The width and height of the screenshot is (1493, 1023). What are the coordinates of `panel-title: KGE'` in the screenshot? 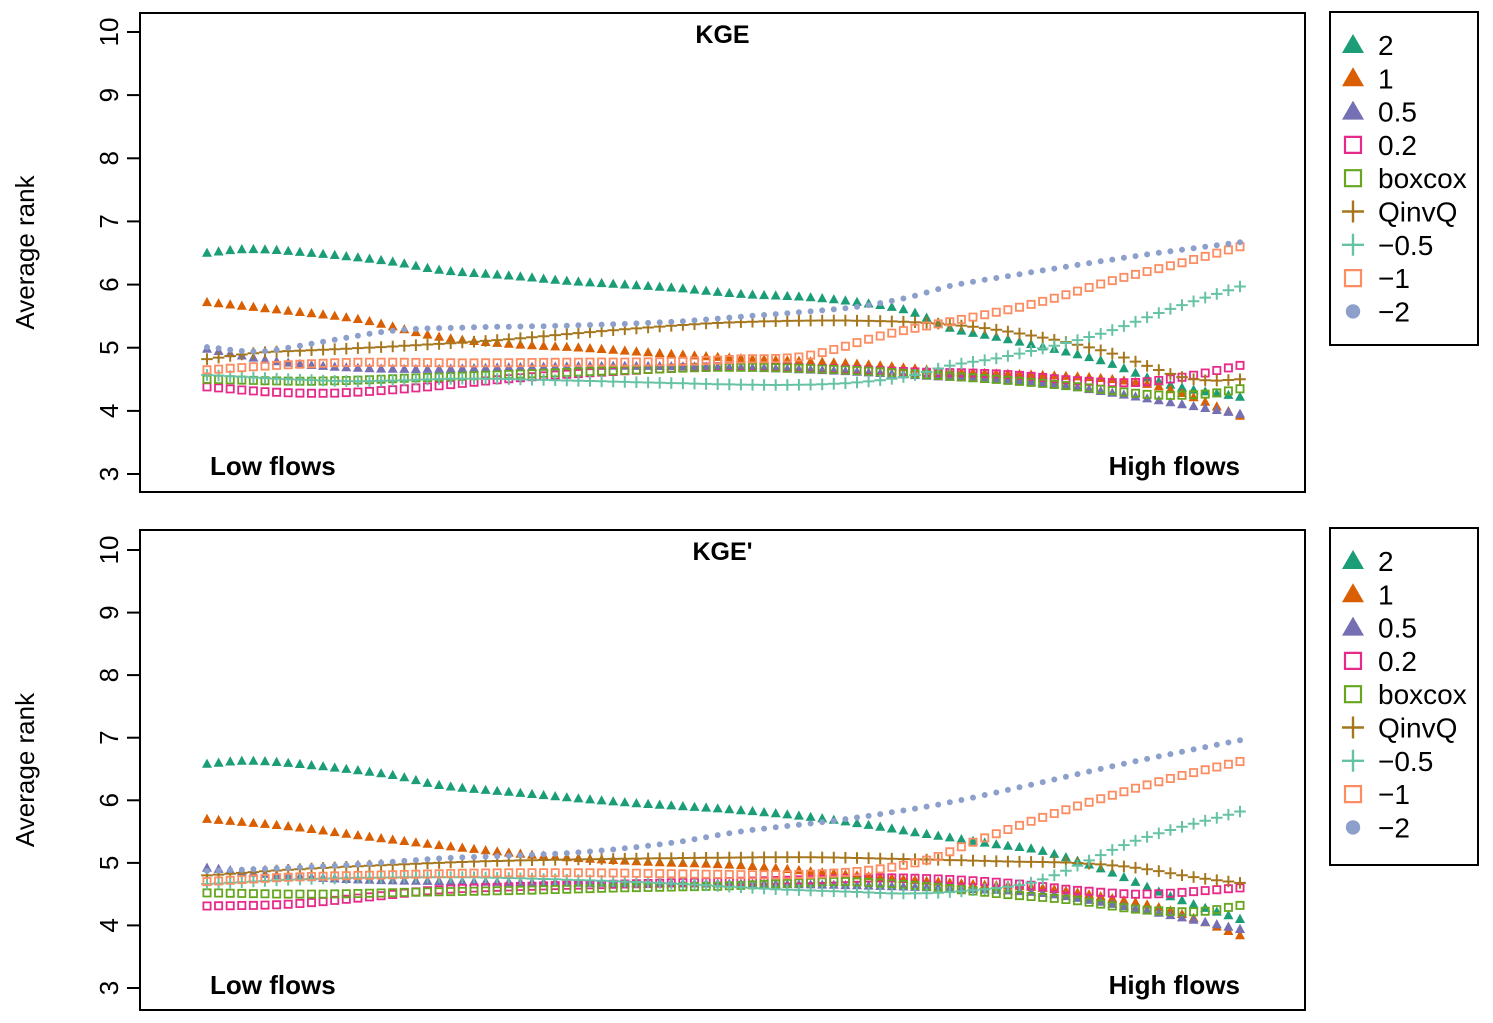 It's located at (722, 552).